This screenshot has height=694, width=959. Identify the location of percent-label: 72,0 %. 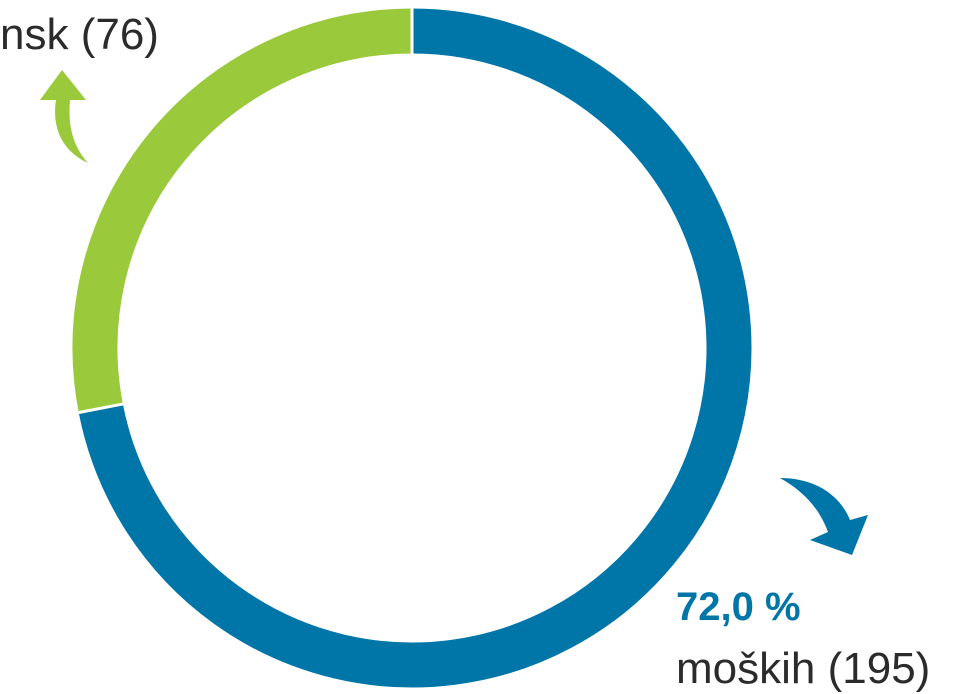
(738, 607).